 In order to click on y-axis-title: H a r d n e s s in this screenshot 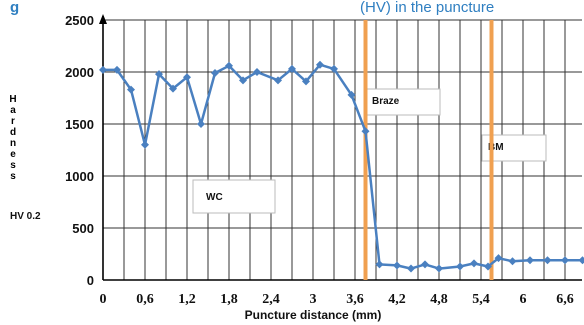, I will do `click(13, 138)`.